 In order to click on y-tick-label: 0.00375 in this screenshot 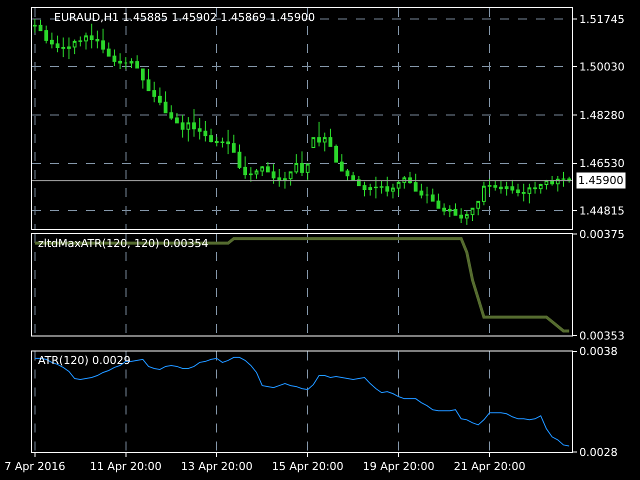, I will do `click(602, 234)`.